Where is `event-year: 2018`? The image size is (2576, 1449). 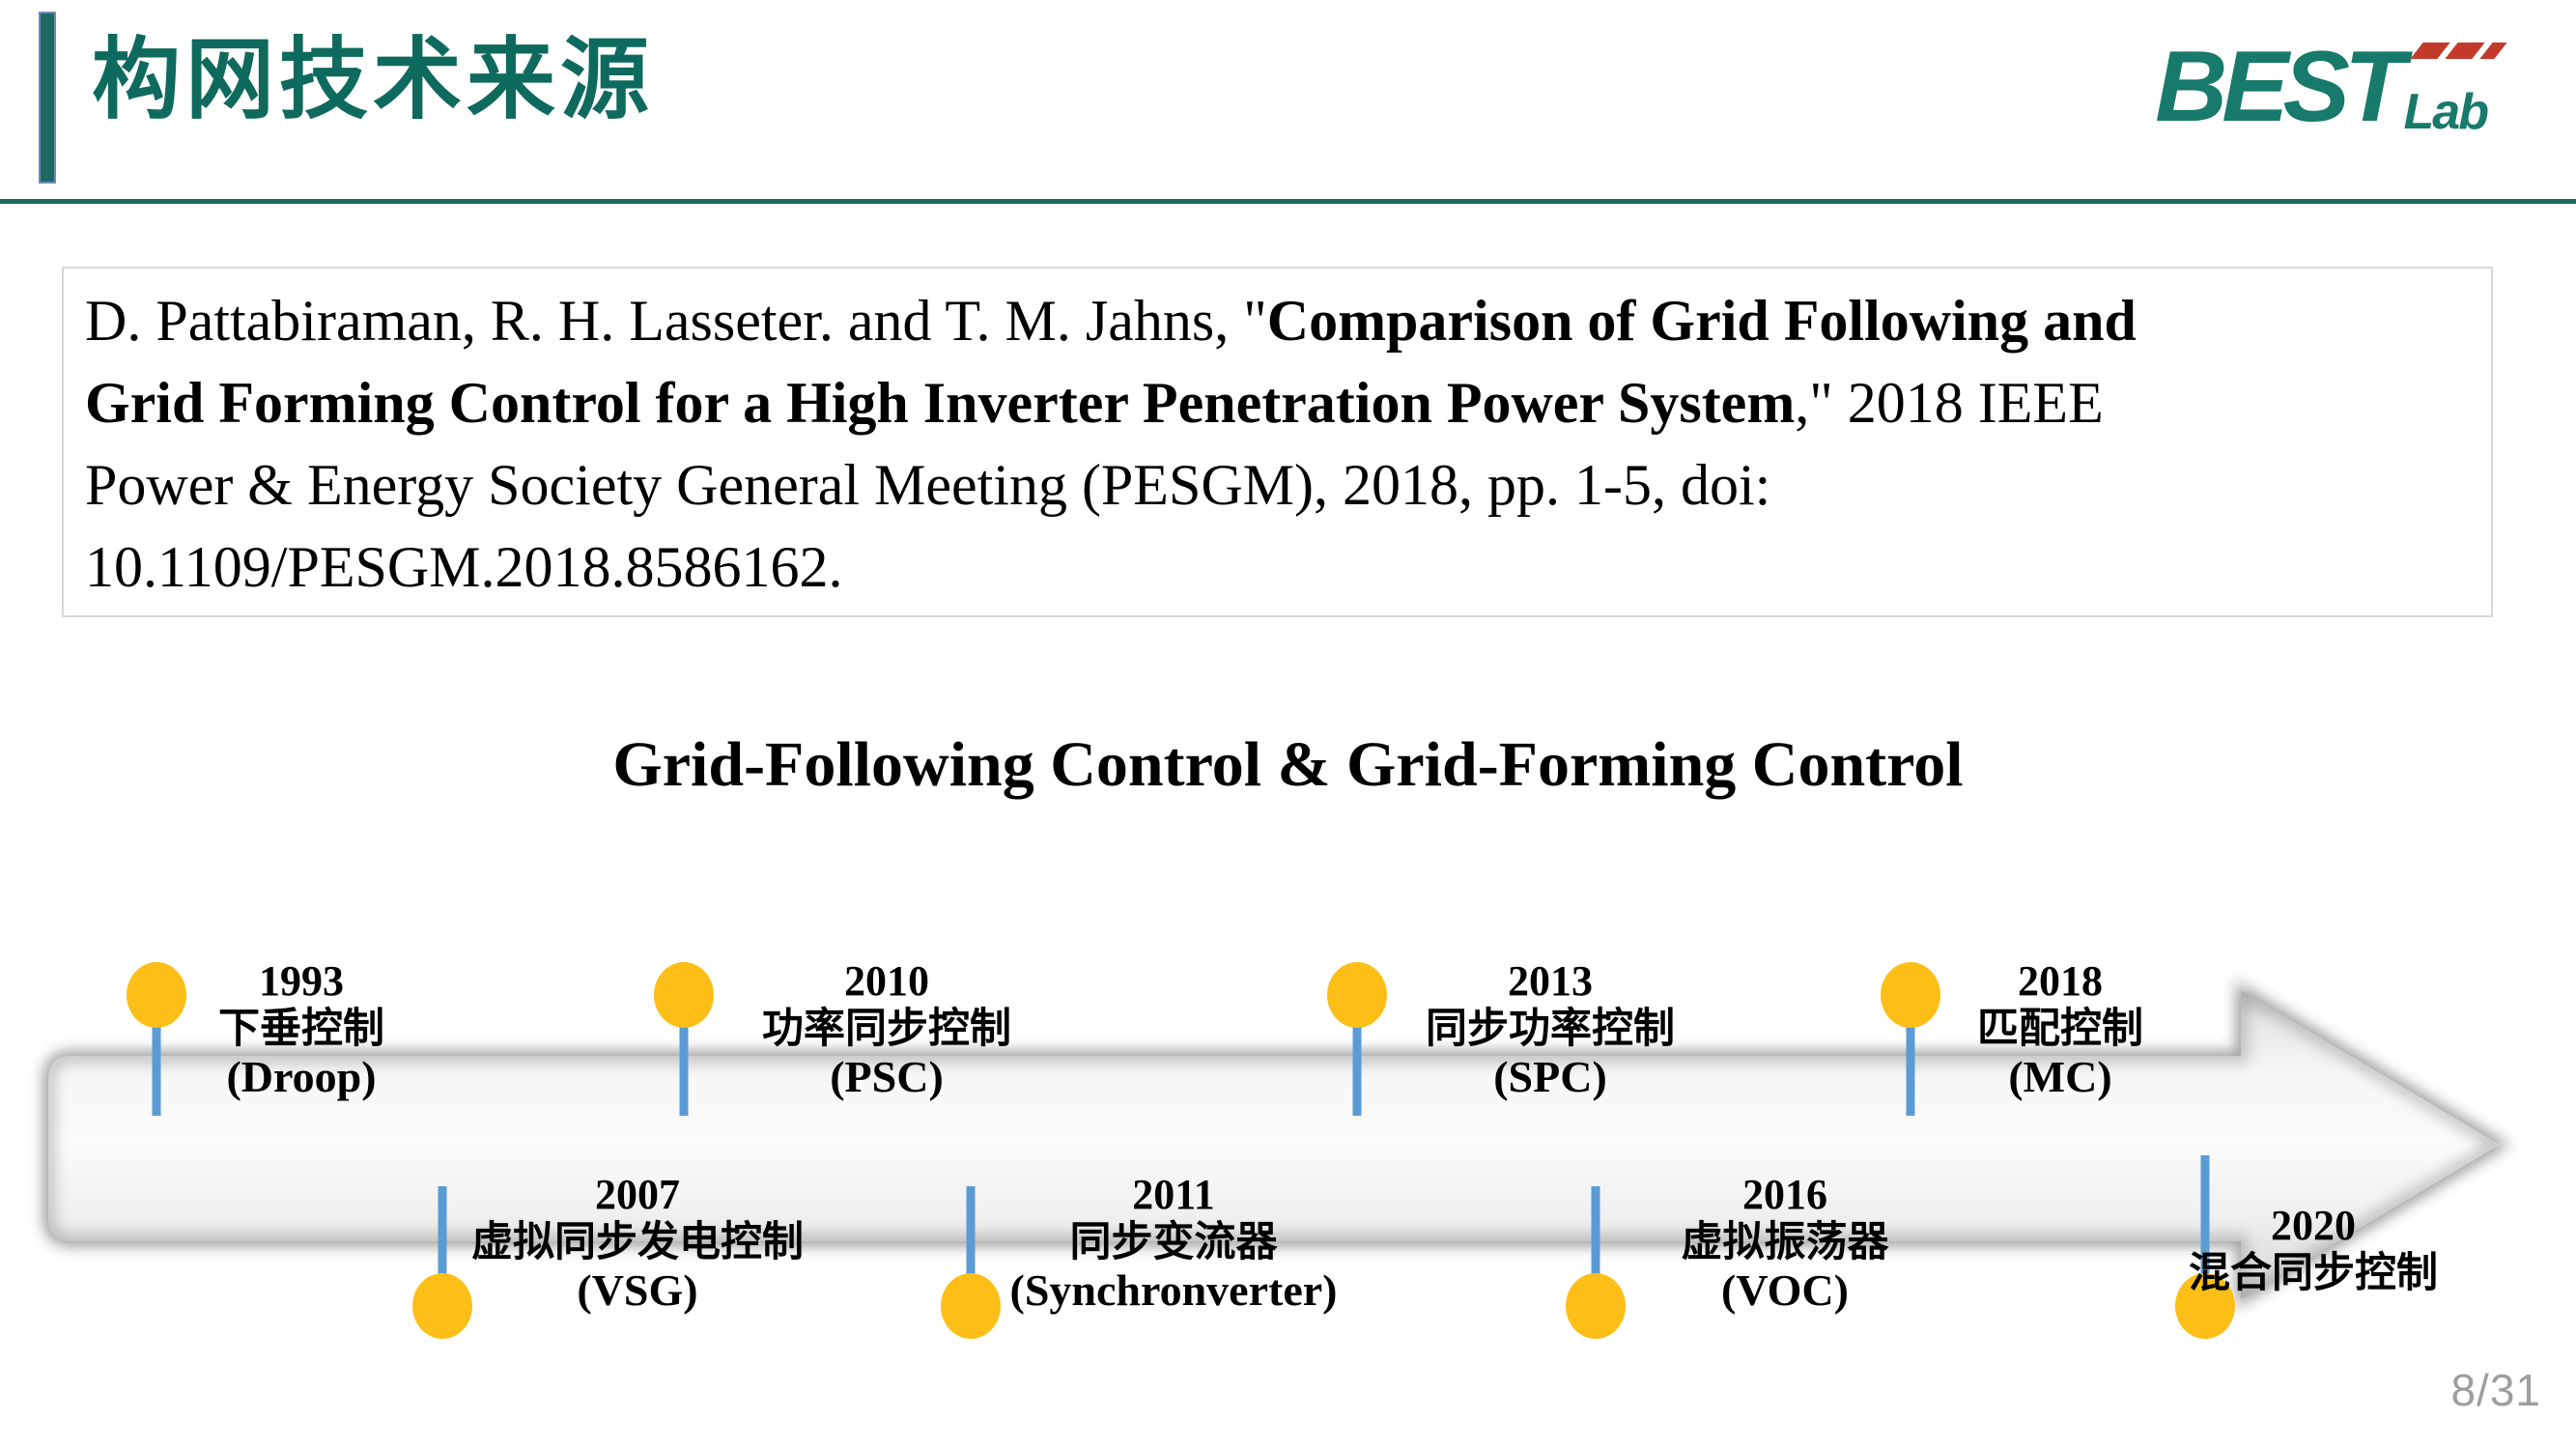
event-year: 2018 is located at coordinates (2060, 981).